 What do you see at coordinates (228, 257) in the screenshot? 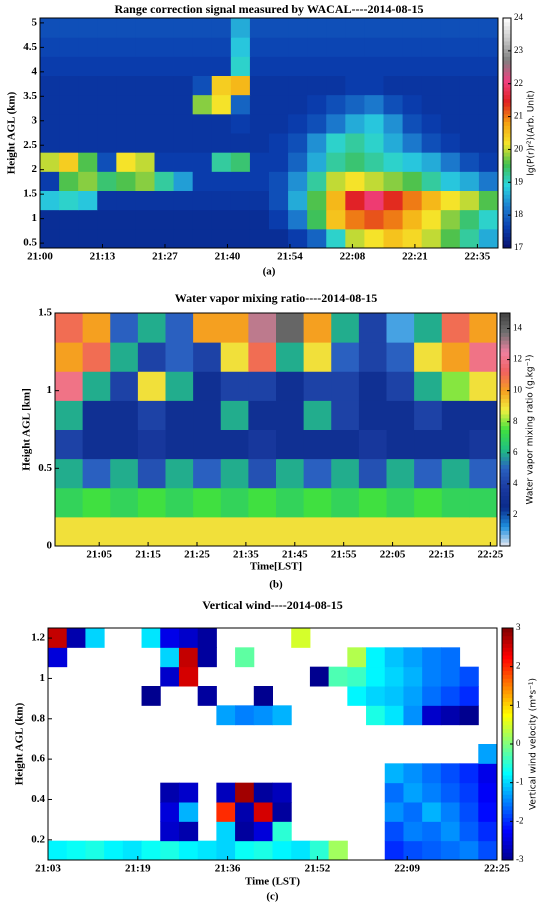
I see `x-tick-label: 21:40` at bounding box center [228, 257].